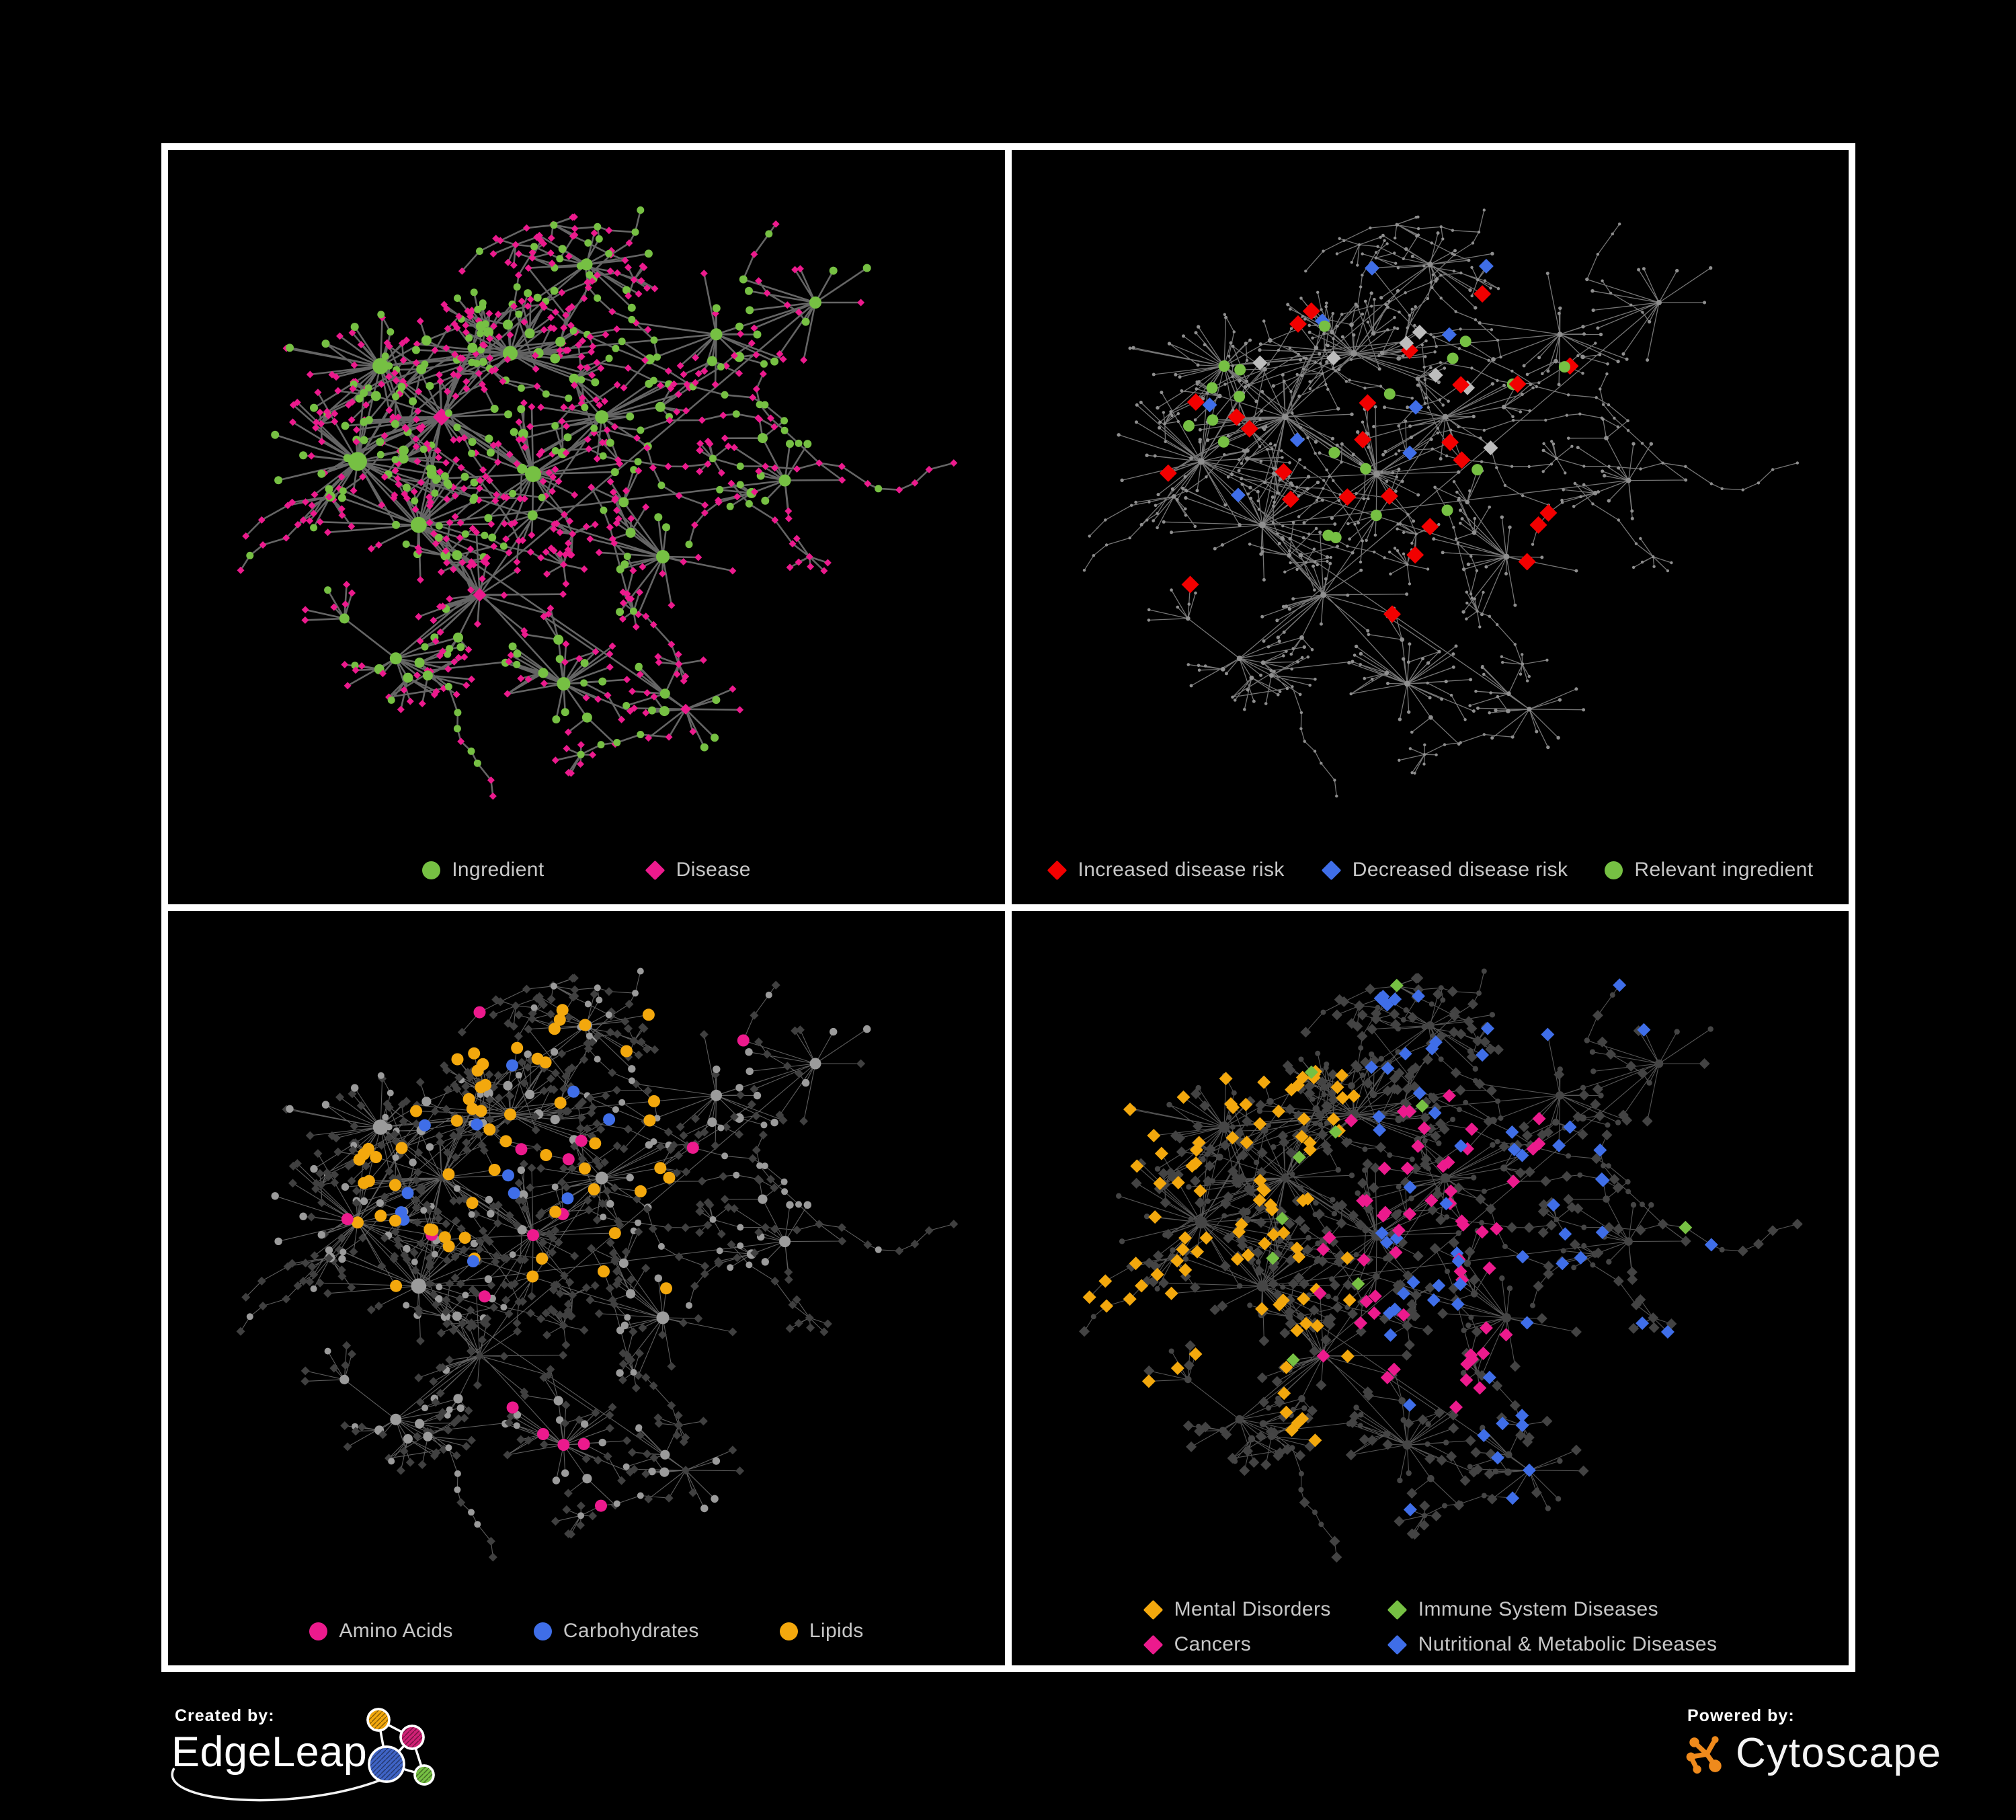 This screenshot has height=1820, width=2016. What do you see at coordinates (821, 1631) in the screenshot?
I see `legend-item: Lipids` at bounding box center [821, 1631].